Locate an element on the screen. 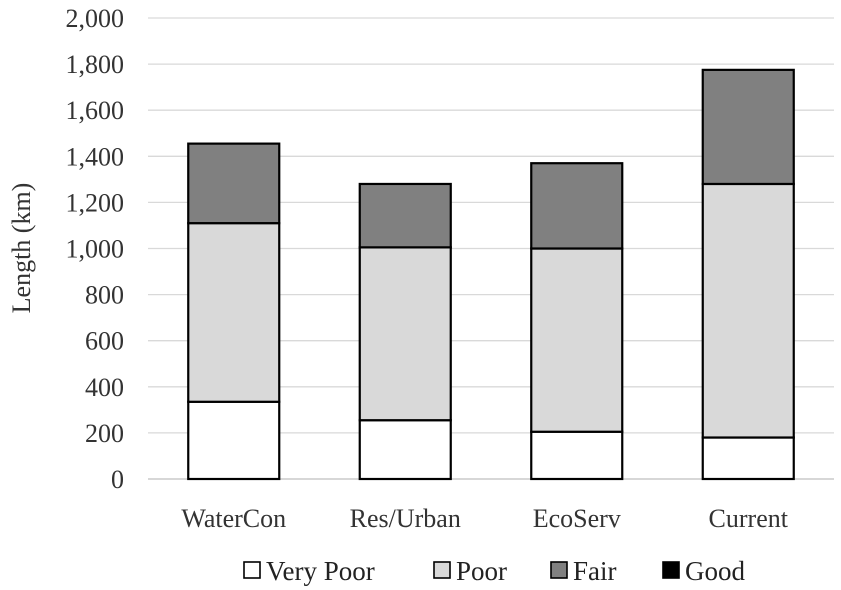 The image size is (841, 590). x-tick-label: WaterCon is located at coordinates (233, 518).